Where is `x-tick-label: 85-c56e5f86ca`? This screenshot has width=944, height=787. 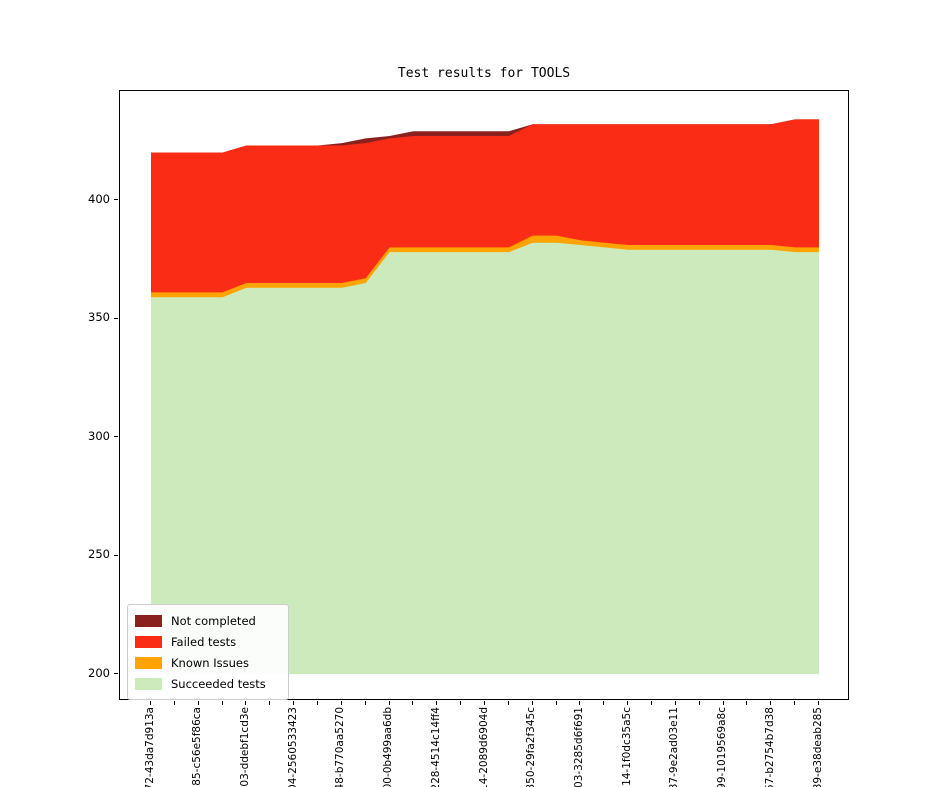 x-tick-label: 85-c56e5f86ca is located at coordinates (197, 746).